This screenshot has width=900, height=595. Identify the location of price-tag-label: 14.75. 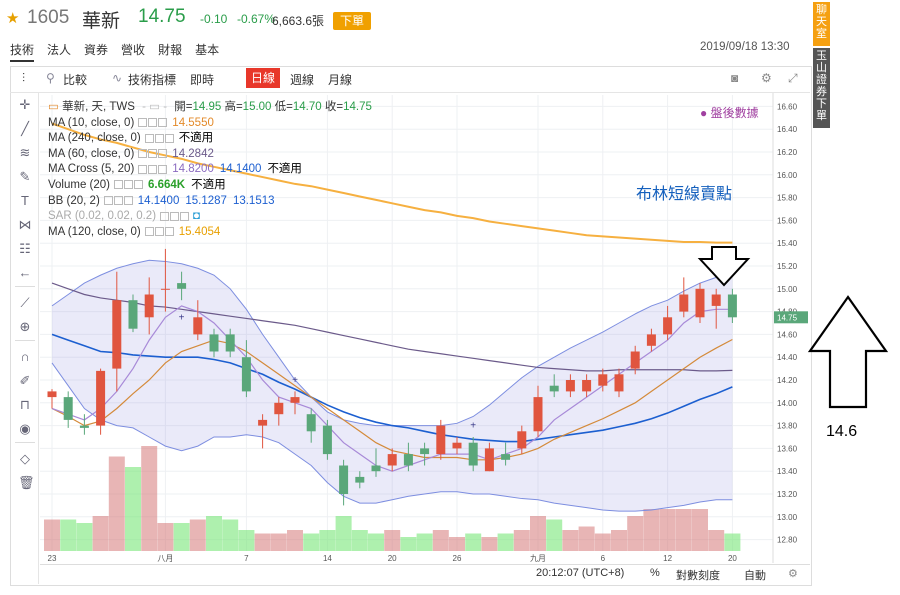
(787, 317).